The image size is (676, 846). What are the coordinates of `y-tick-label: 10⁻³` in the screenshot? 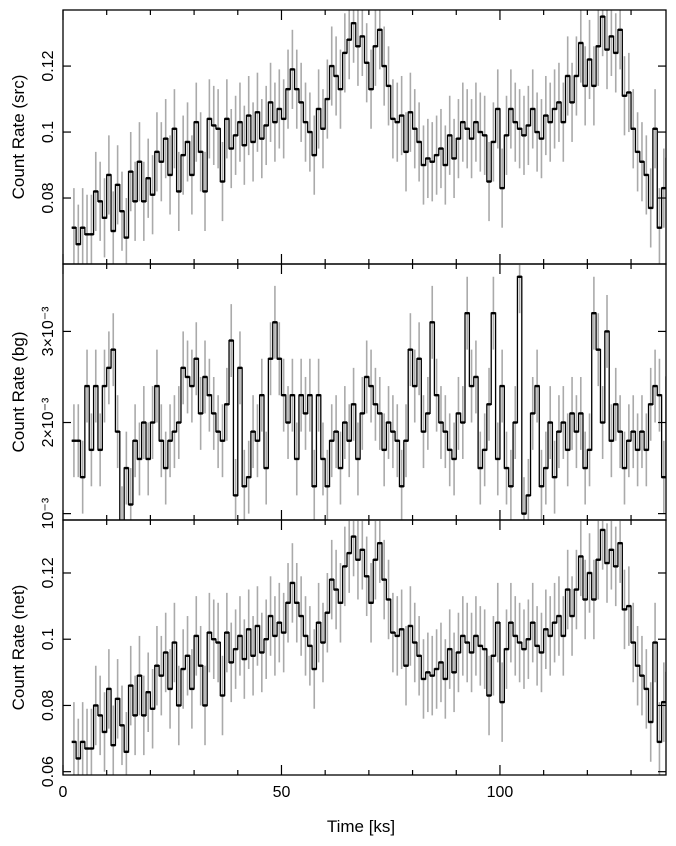 It's located at (48, 513).